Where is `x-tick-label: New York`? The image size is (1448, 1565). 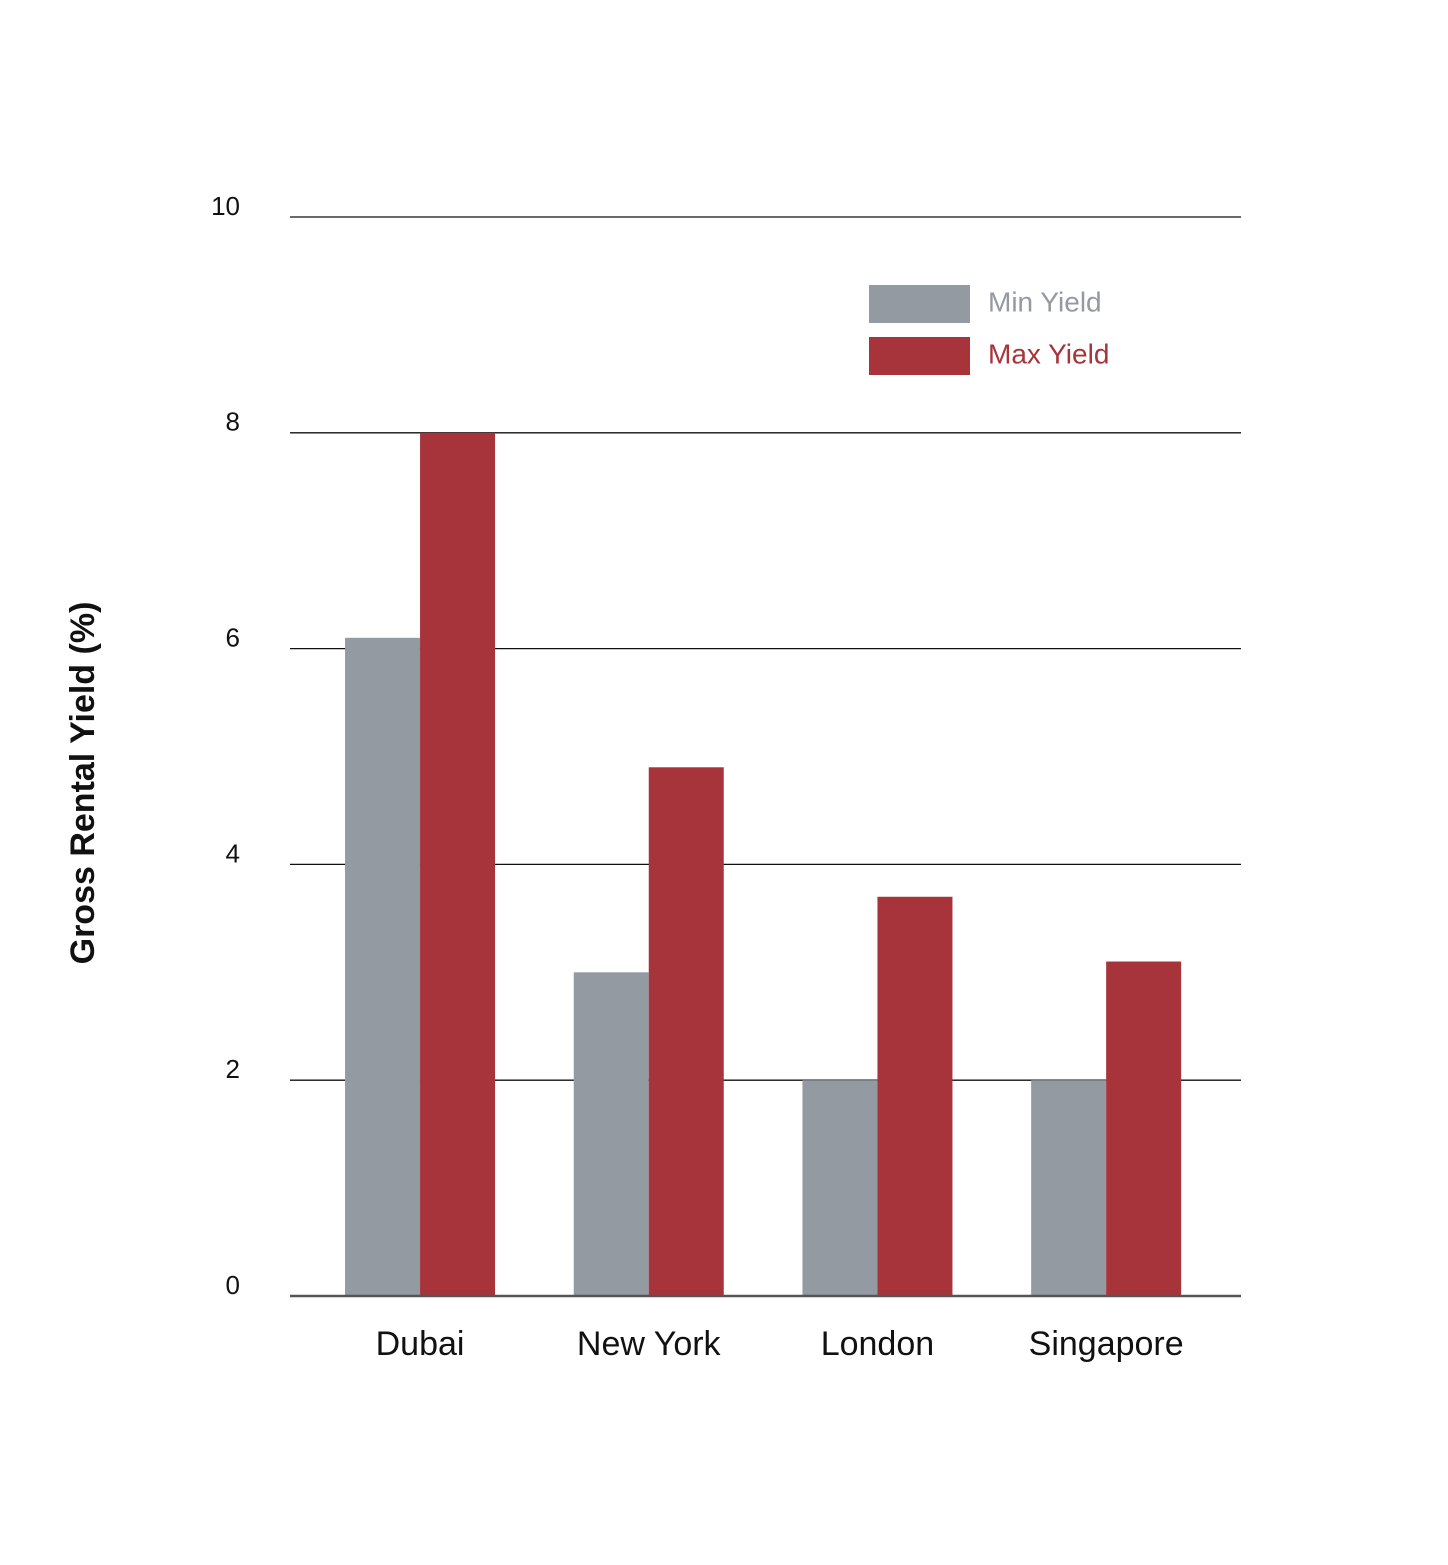
x-tick-label: New York is located at coordinates (649, 1344).